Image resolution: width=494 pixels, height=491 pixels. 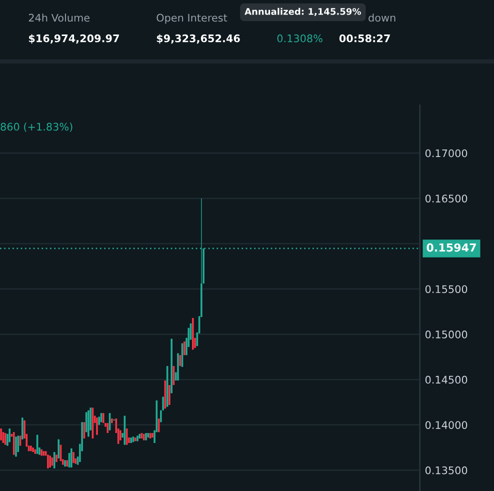 What do you see at coordinates (59, 18) in the screenshot?
I see `text: 24h Volume` at bounding box center [59, 18].